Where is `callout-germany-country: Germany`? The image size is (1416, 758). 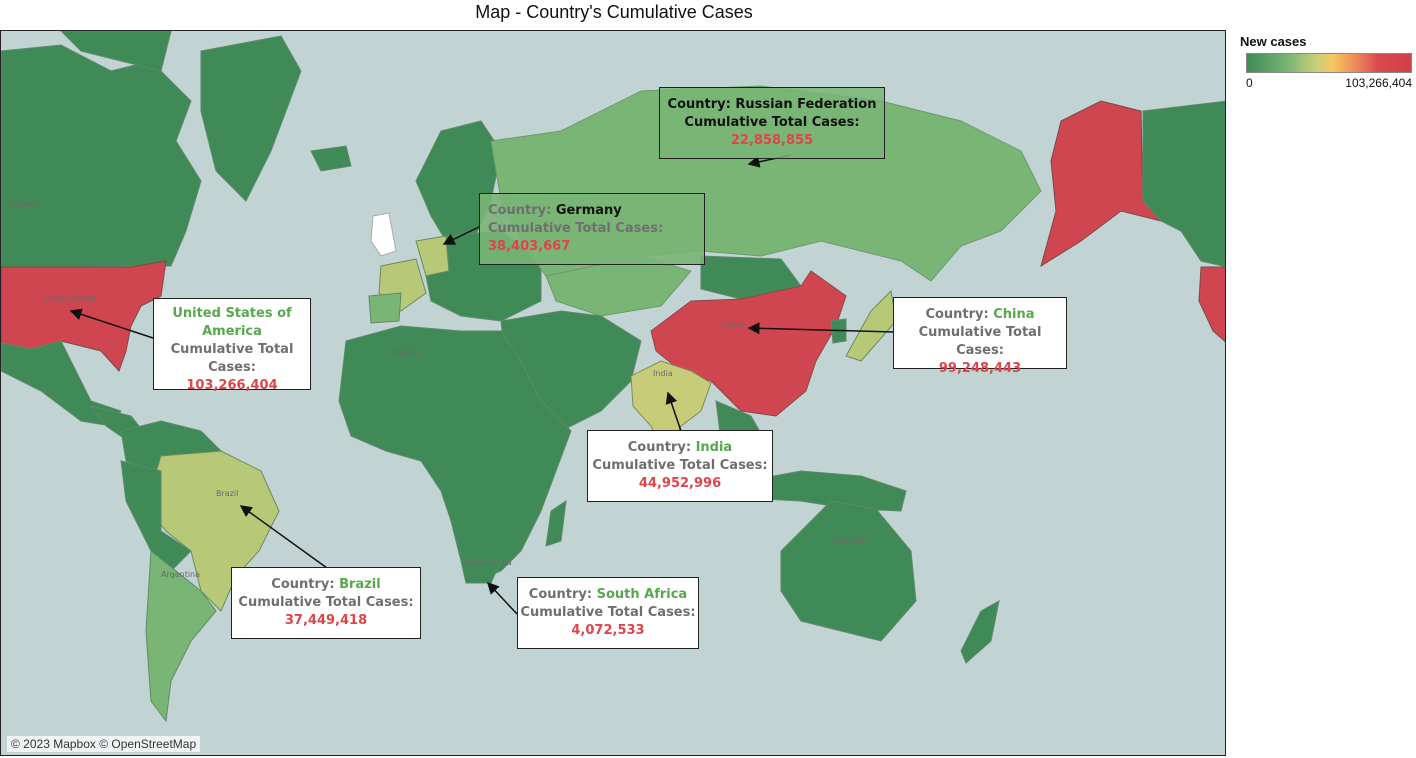 callout-germany-country: Germany is located at coordinates (588, 210).